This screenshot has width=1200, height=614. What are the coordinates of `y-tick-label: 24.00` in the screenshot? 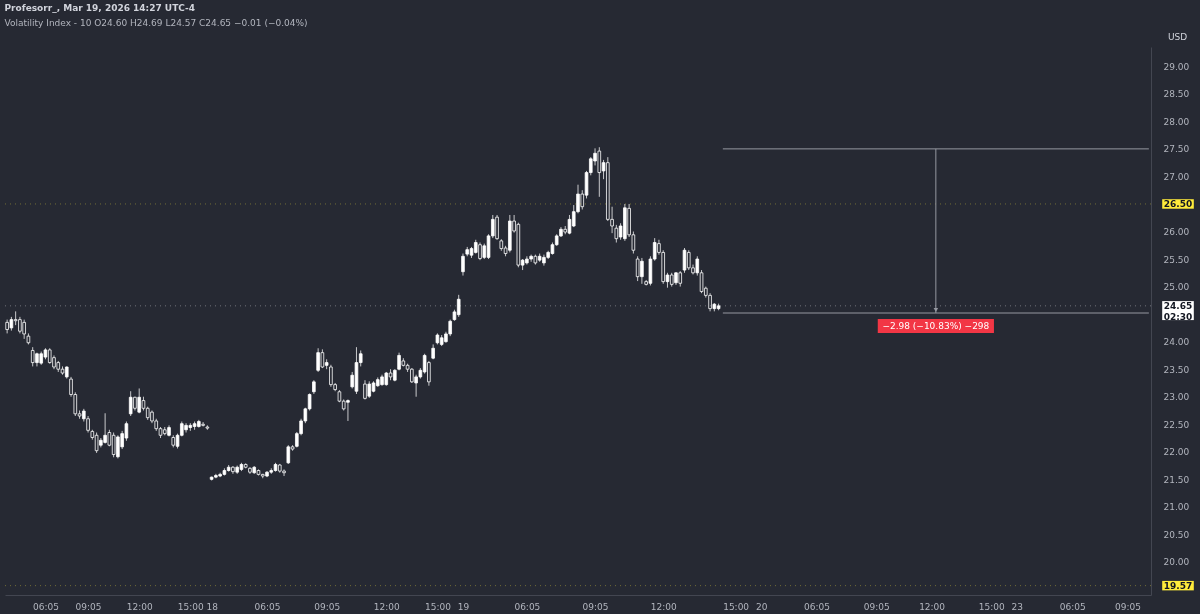 It's located at (1176, 342).